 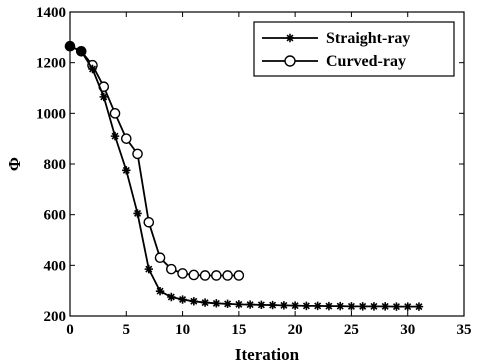 What do you see at coordinates (407, 330) in the screenshot?
I see `x-tick-label: 30` at bounding box center [407, 330].